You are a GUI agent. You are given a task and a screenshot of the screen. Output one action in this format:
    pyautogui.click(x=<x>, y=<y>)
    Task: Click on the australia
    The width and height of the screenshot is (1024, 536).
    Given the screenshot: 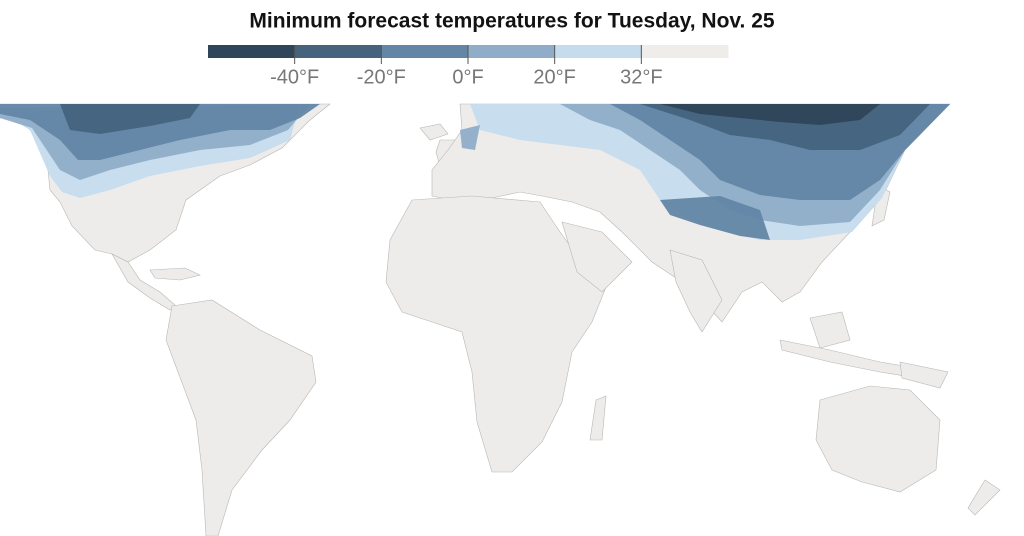 What is the action you would take?
    pyautogui.click(x=878, y=439)
    